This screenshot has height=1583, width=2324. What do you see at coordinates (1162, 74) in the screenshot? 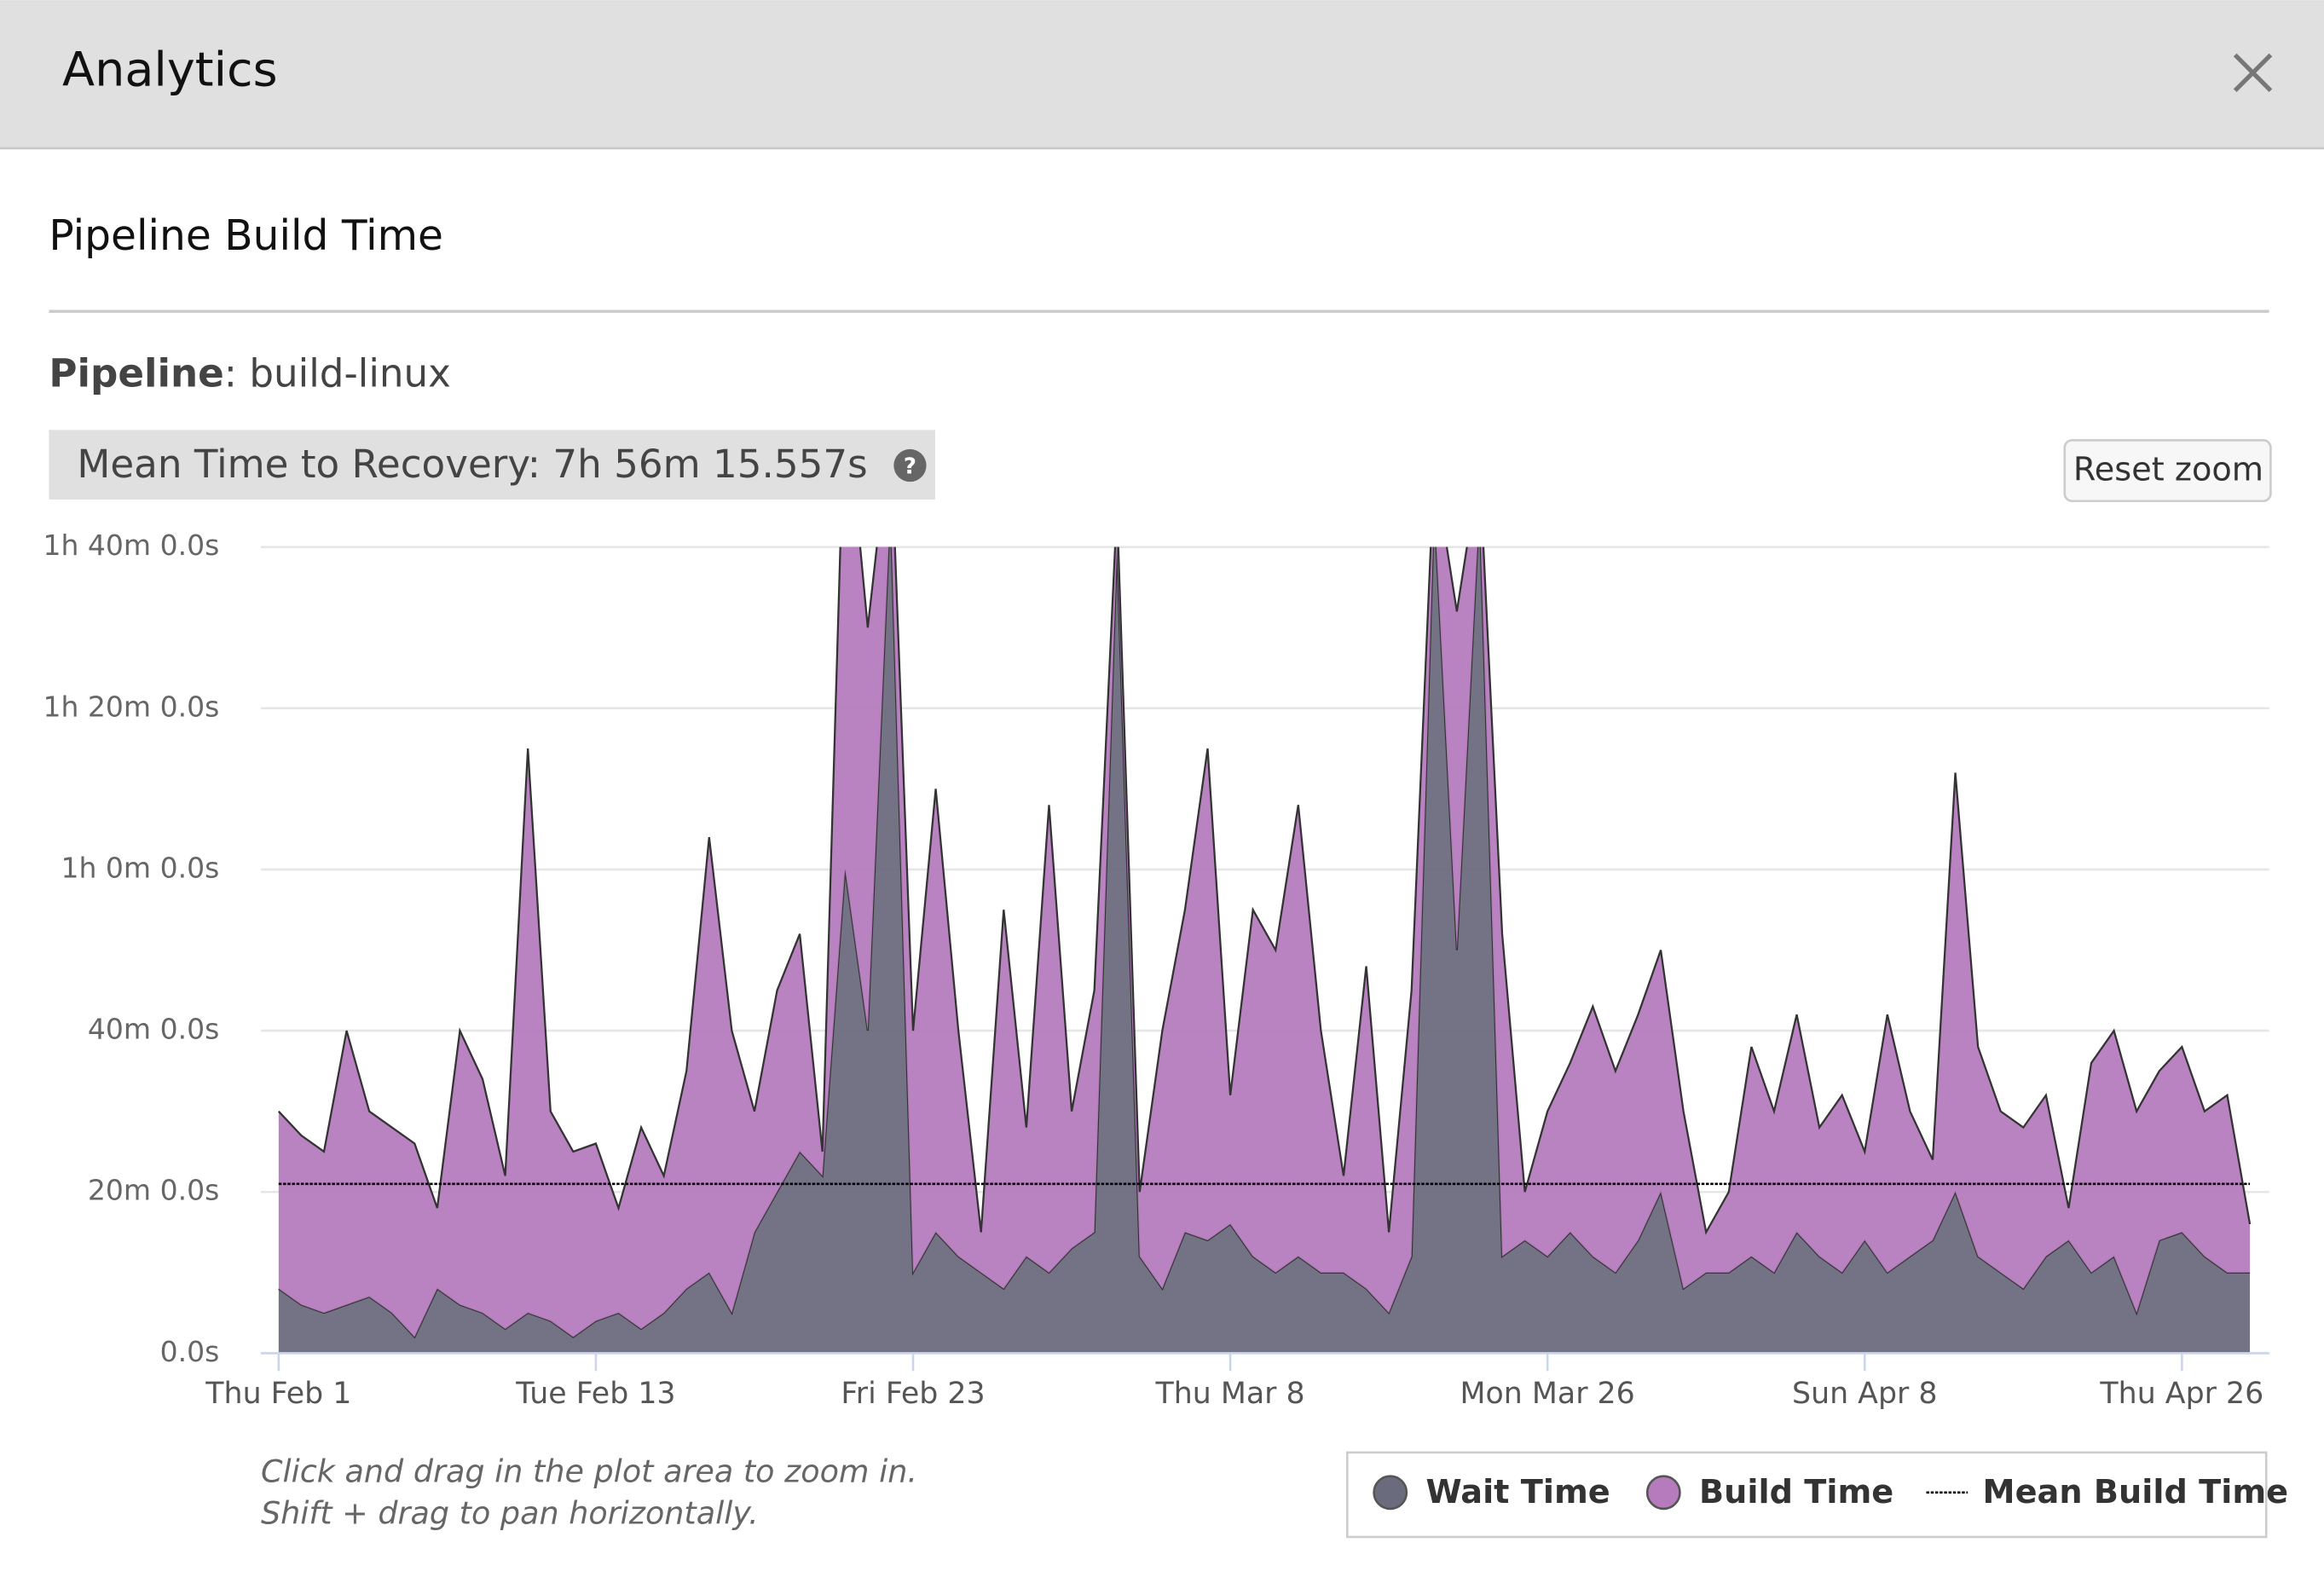
I see `header-bar` at bounding box center [1162, 74].